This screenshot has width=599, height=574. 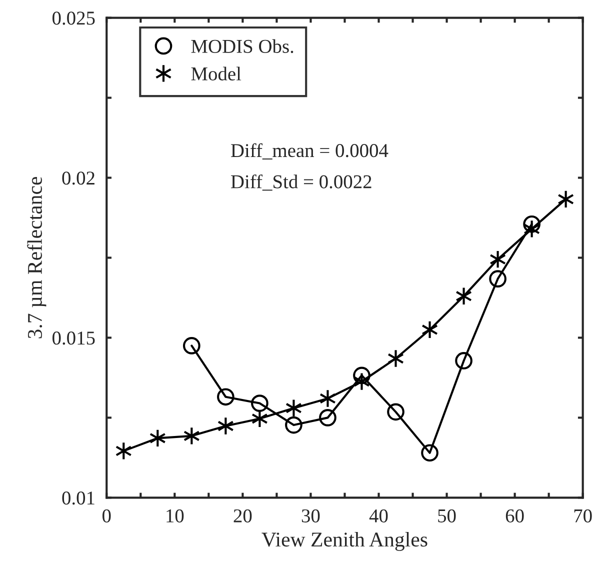 I want to click on x-tick-label: 60, so click(x=515, y=515).